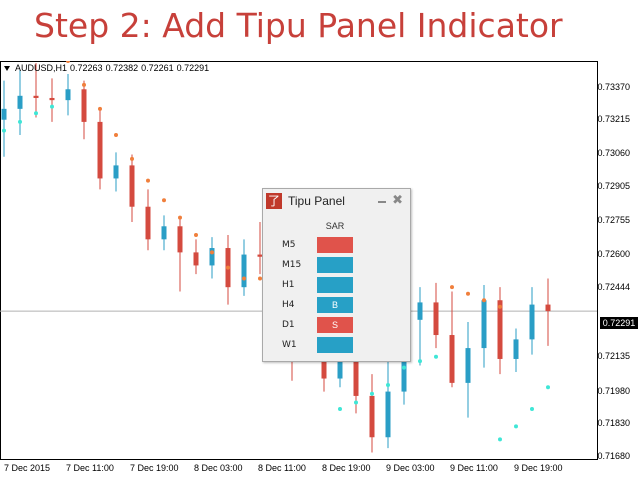  Describe the element at coordinates (335, 325) in the screenshot. I see `sar-signal-button: S` at that location.